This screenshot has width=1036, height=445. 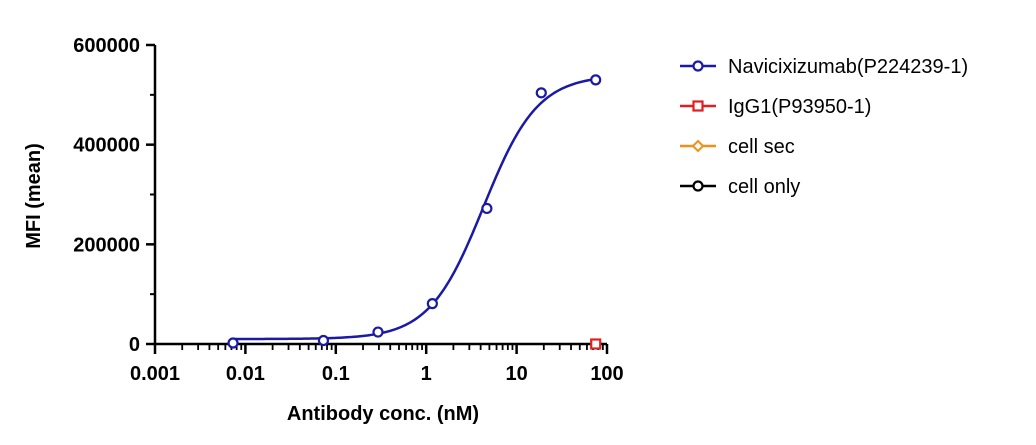 What do you see at coordinates (426, 374) in the screenshot?
I see `x-tick-label: 1` at bounding box center [426, 374].